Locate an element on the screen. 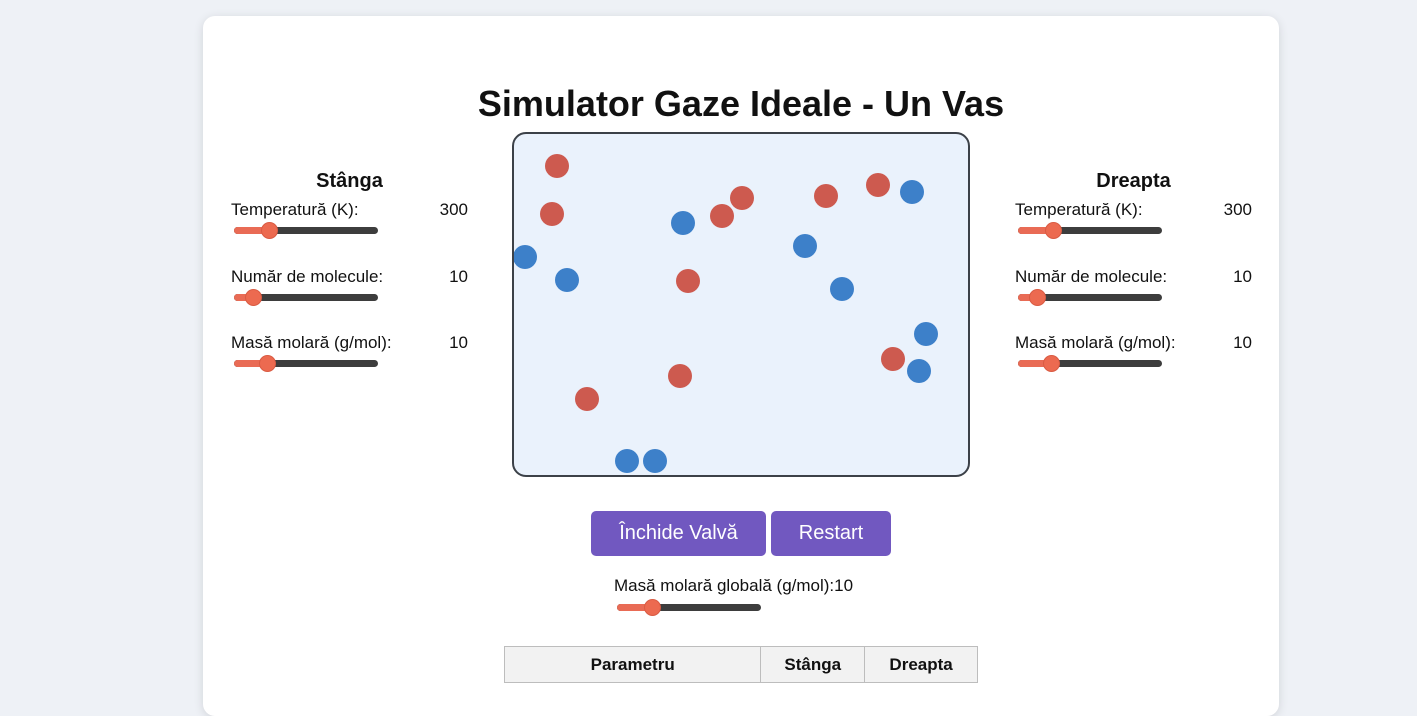 The image size is (1417, 716). left-temperature-label: Temperatură (K): is located at coordinates (295, 209).